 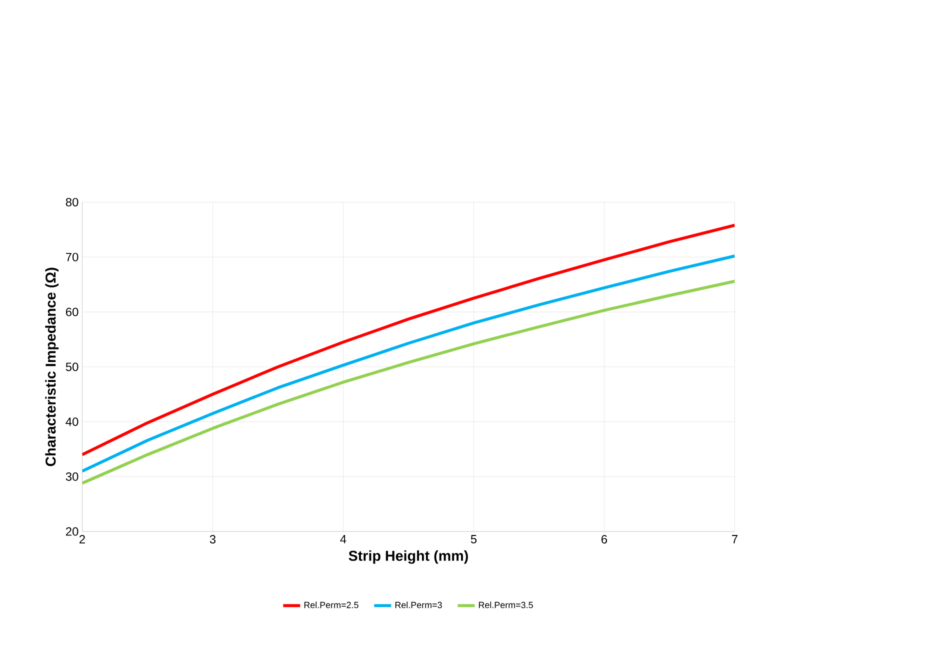 I want to click on y-tick-label: 40, so click(x=72, y=422).